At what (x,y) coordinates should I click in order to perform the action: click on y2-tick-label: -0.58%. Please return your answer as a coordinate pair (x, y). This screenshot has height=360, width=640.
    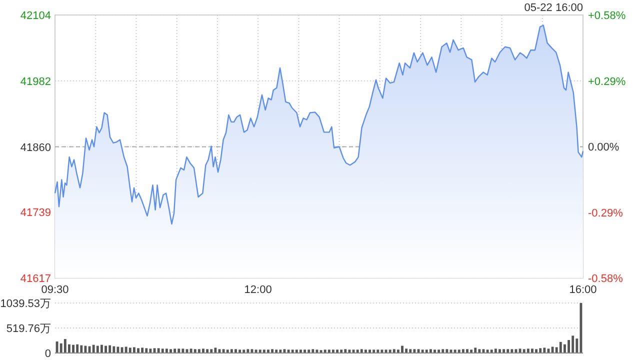
    Looking at the image, I should click on (606, 279).